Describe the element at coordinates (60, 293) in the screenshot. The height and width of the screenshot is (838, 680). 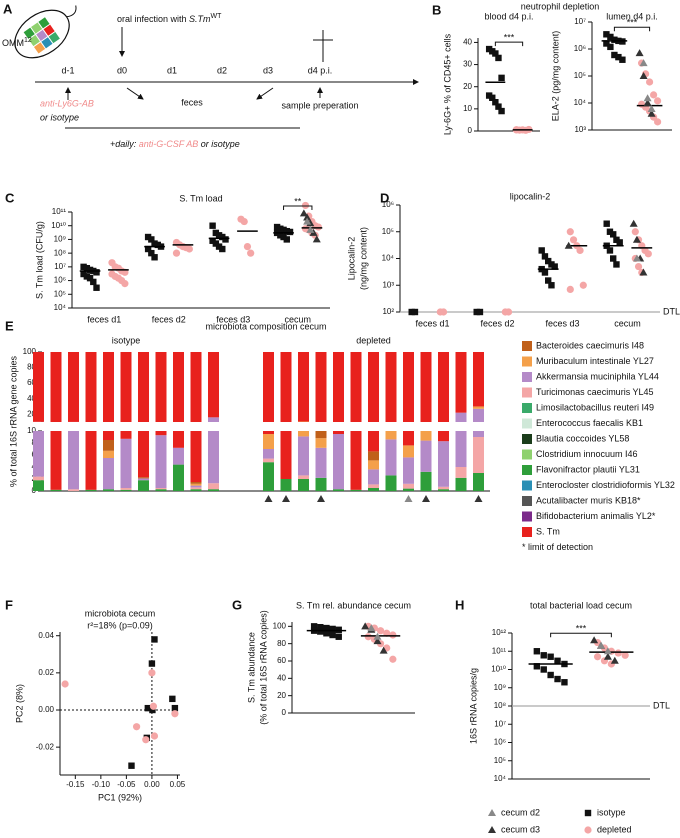
I see `y-tick-label: 10⁵` at that location.